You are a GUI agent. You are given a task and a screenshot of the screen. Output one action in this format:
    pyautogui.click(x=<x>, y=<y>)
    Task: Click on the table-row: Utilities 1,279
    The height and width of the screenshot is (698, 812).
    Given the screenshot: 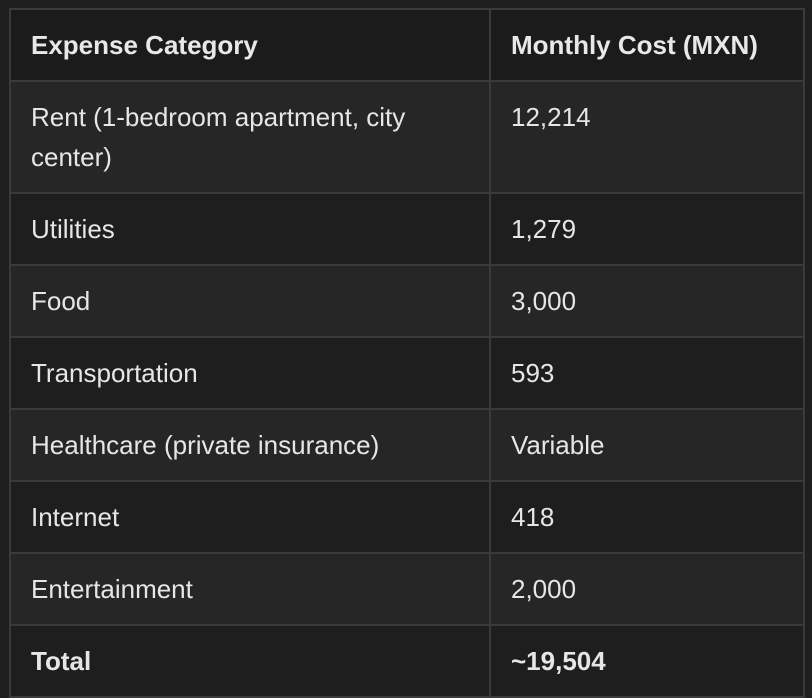 What is the action you would take?
    pyautogui.click(x=407, y=229)
    